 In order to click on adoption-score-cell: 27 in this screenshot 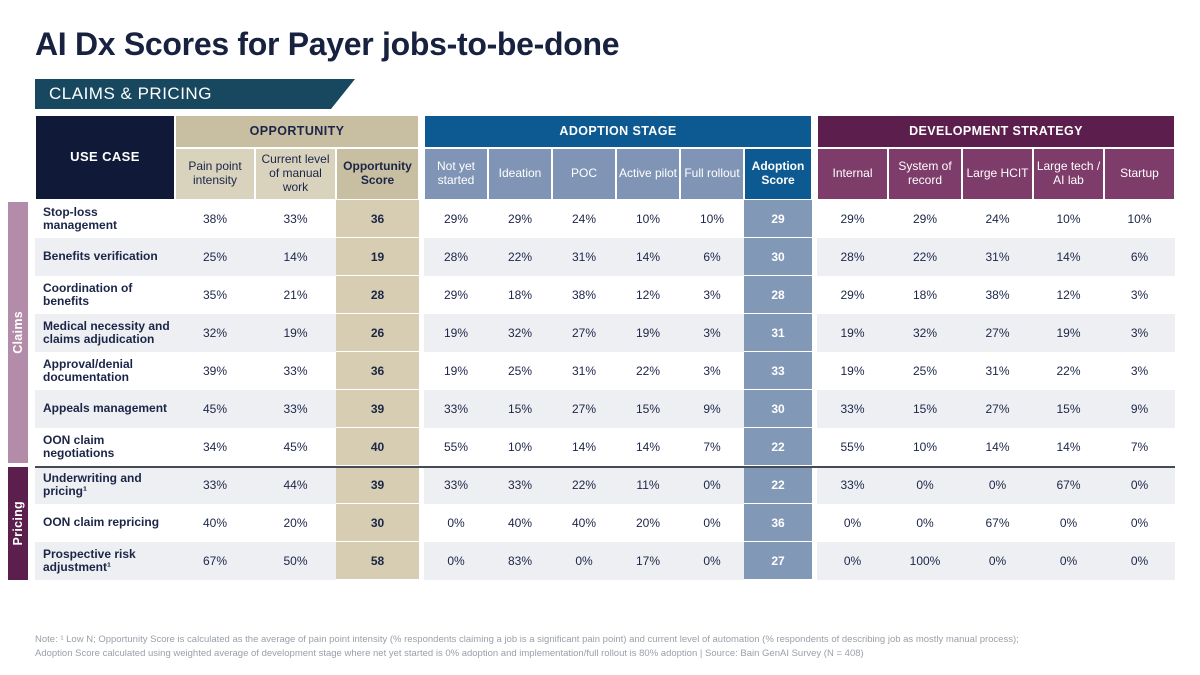, I will do `click(778, 561)`.